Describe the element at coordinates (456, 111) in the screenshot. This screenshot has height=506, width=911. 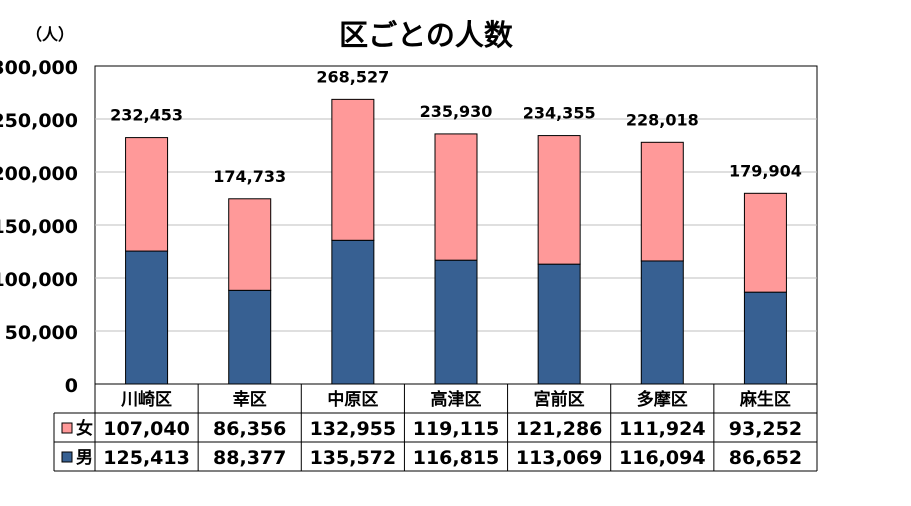
I see `total-label: 235,930` at that location.